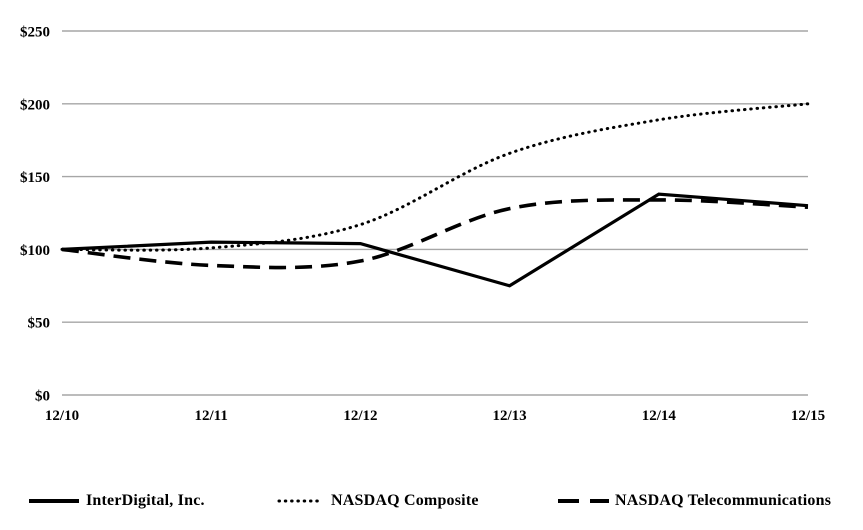 The image size is (863, 530). What do you see at coordinates (301, 501) in the screenshot?
I see `dotted-line-swatch-icon` at bounding box center [301, 501].